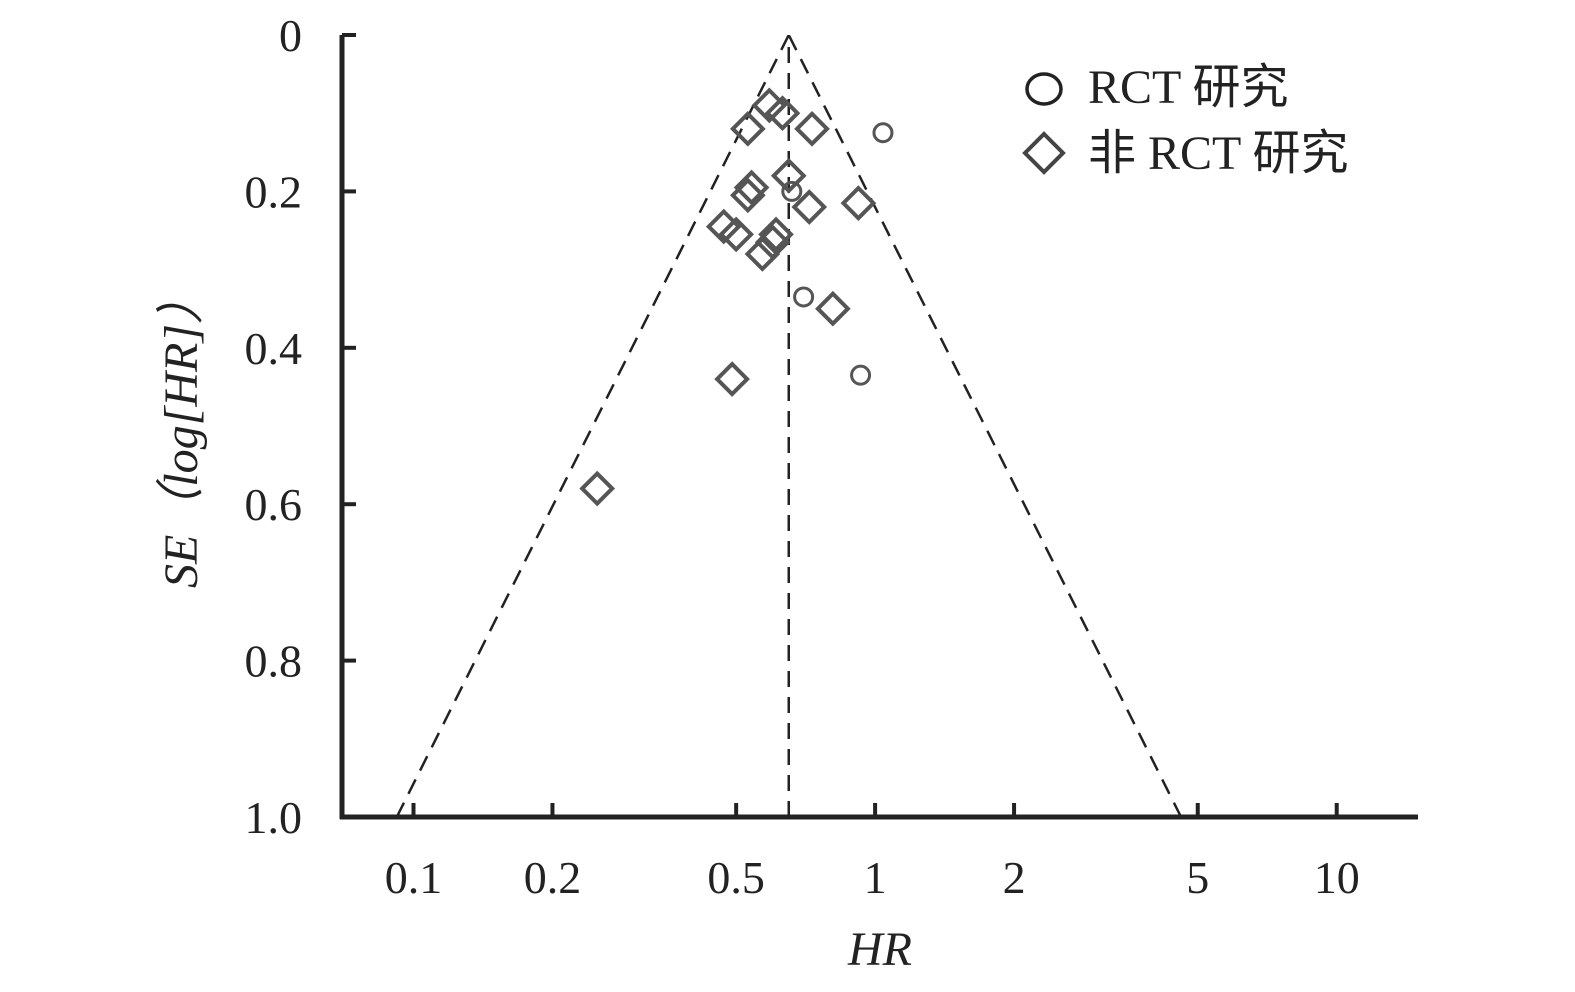 This screenshot has height=992, width=1575. What do you see at coordinates (1218, 153) in the screenshot?
I see `legend-label: 非 RCT 研究` at bounding box center [1218, 153].